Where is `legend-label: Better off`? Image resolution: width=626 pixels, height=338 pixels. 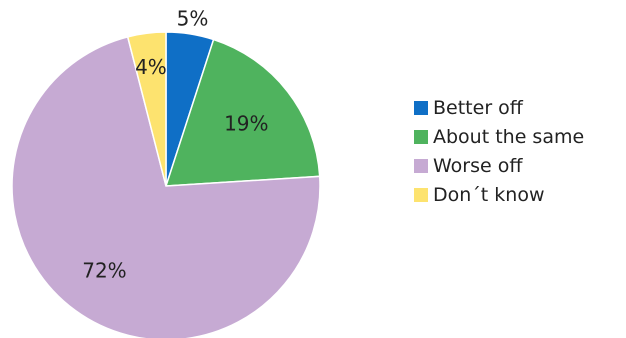
legend-label: Better off is located at coordinates (478, 107).